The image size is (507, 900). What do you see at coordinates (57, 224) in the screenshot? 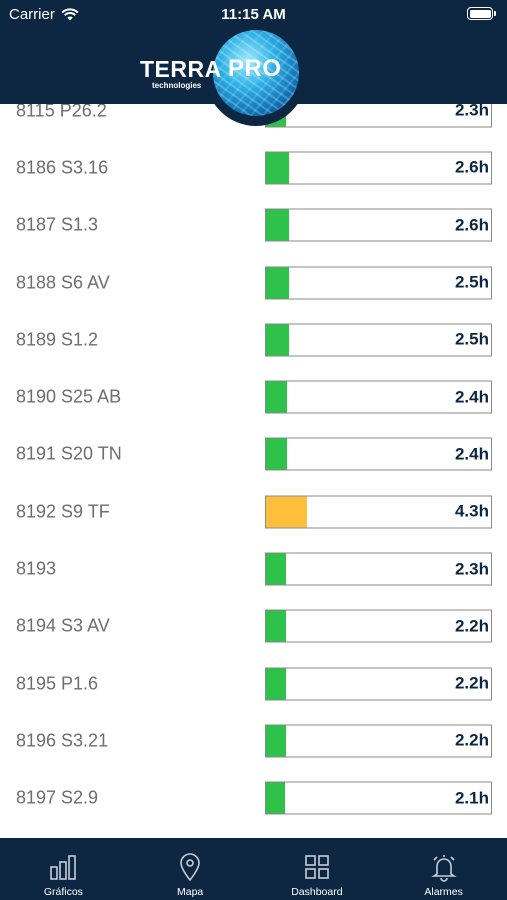
I see `equipment-label: 8187 S1.3` at bounding box center [57, 224].